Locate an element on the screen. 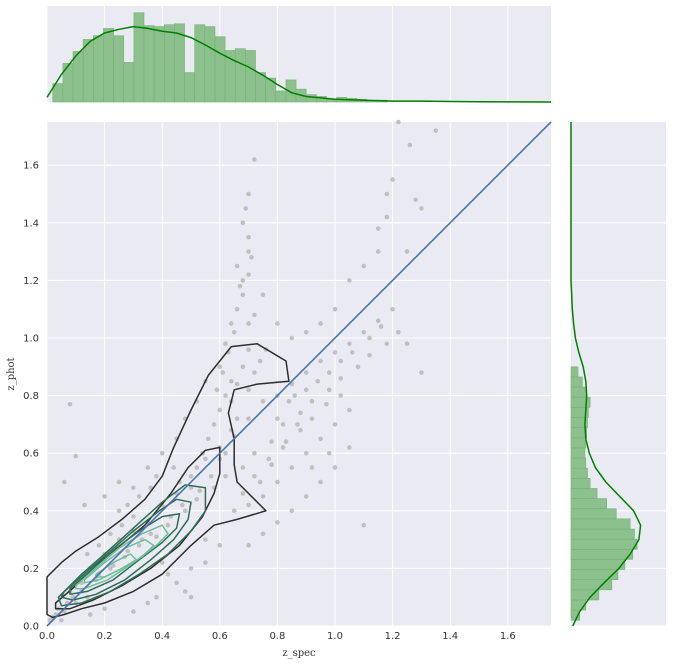 The width and height of the screenshot is (673, 669). y-tick-label: 1.4 is located at coordinates (31, 223).